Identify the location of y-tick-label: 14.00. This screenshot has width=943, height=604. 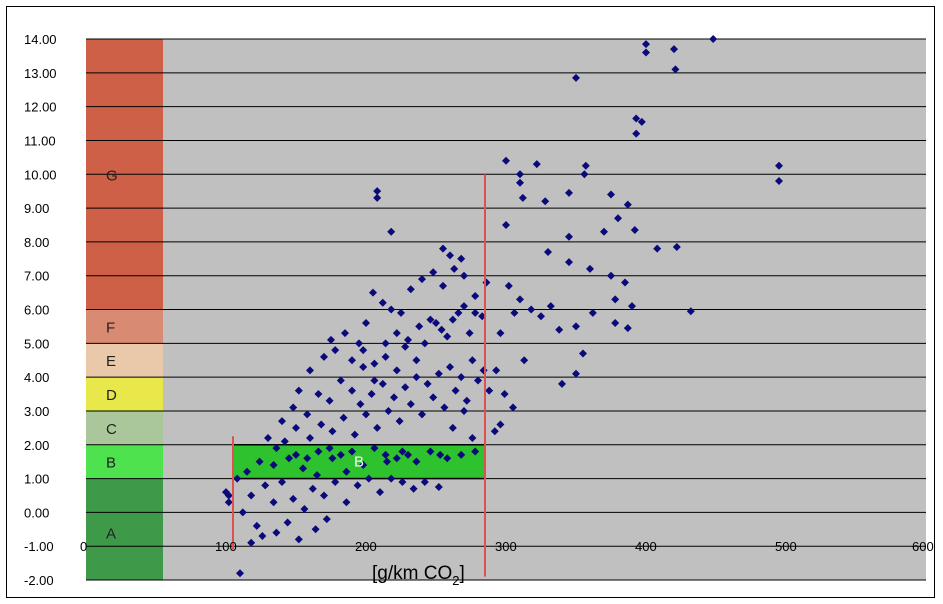
(40, 39).